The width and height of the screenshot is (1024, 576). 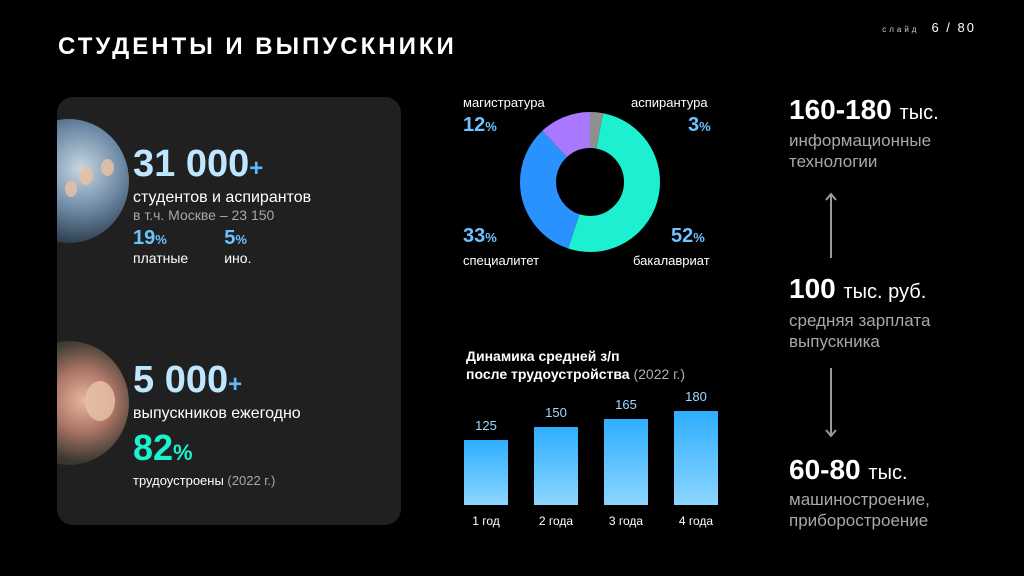 I want to click on foreign-label: ино., so click(x=238, y=258).